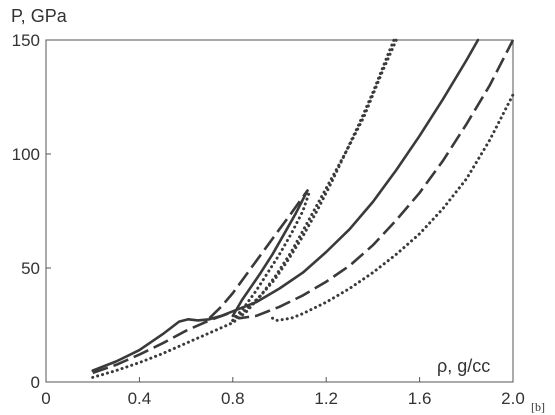 This screenshot has height=415, width=555. What do you see at coordinates (26, 154) in the screenshot?
I see `y-tick-label: 100` at bounding box center [26, 154].